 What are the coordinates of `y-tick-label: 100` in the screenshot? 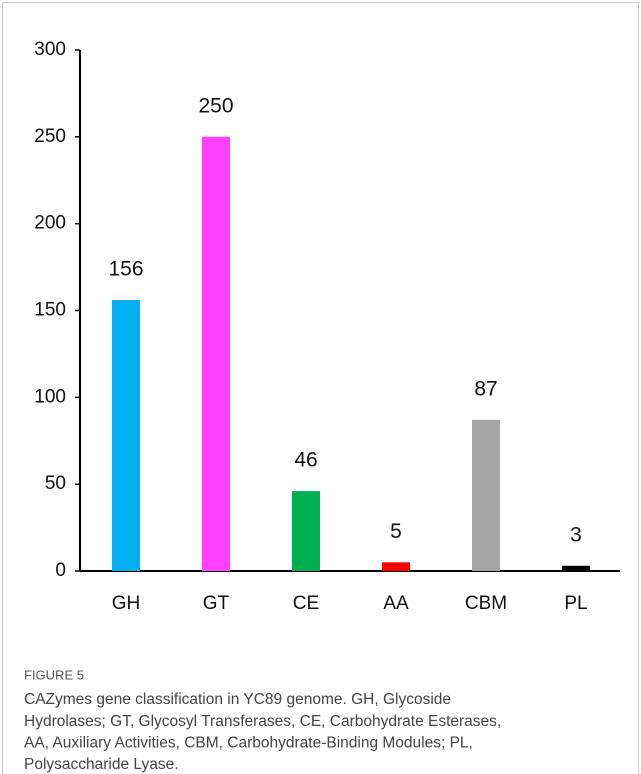 It's located at (50, 396).